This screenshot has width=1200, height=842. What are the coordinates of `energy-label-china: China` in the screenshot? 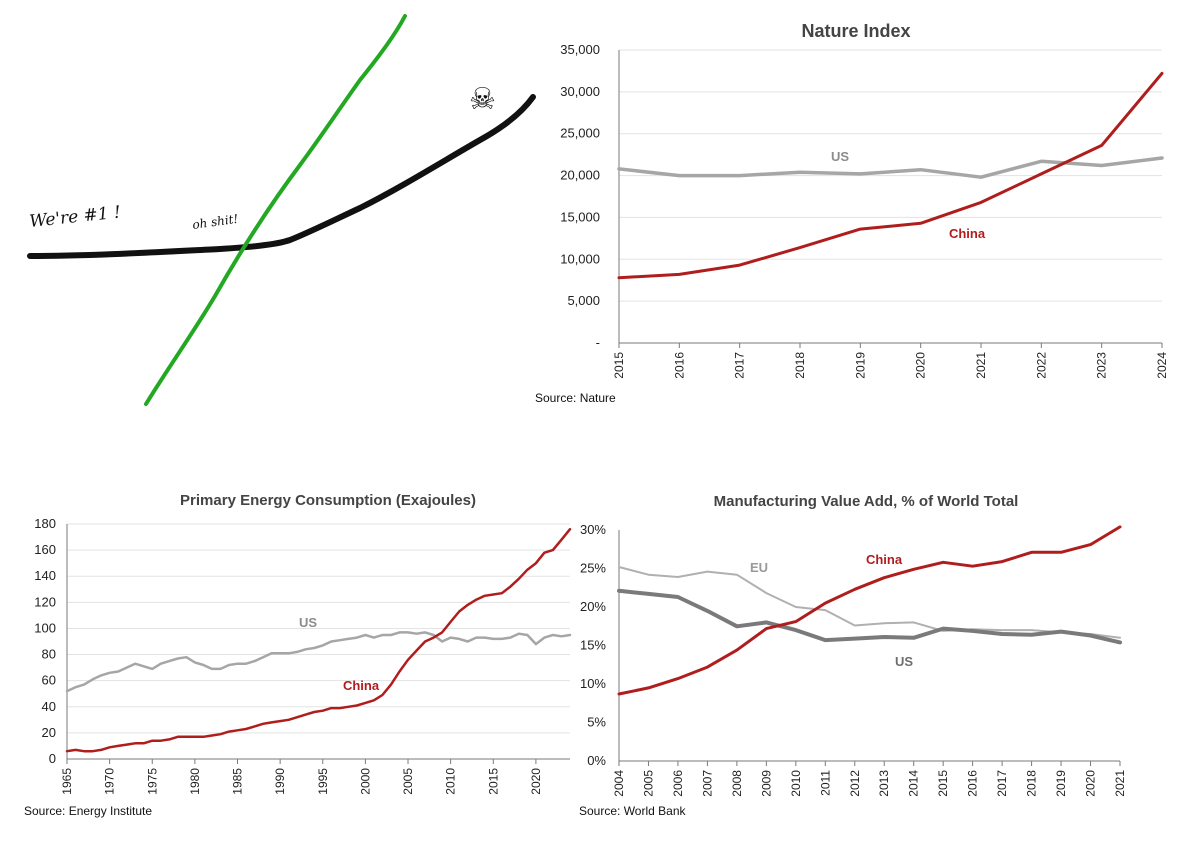 It's located at (361, 685).